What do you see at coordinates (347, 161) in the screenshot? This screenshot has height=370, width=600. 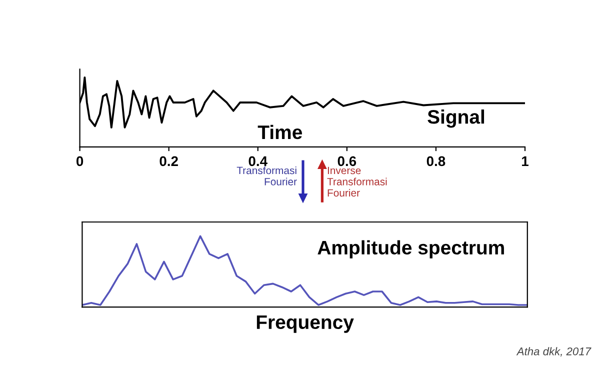 I see `x-tick-label: 0.6` at bounding box center [347, 161].